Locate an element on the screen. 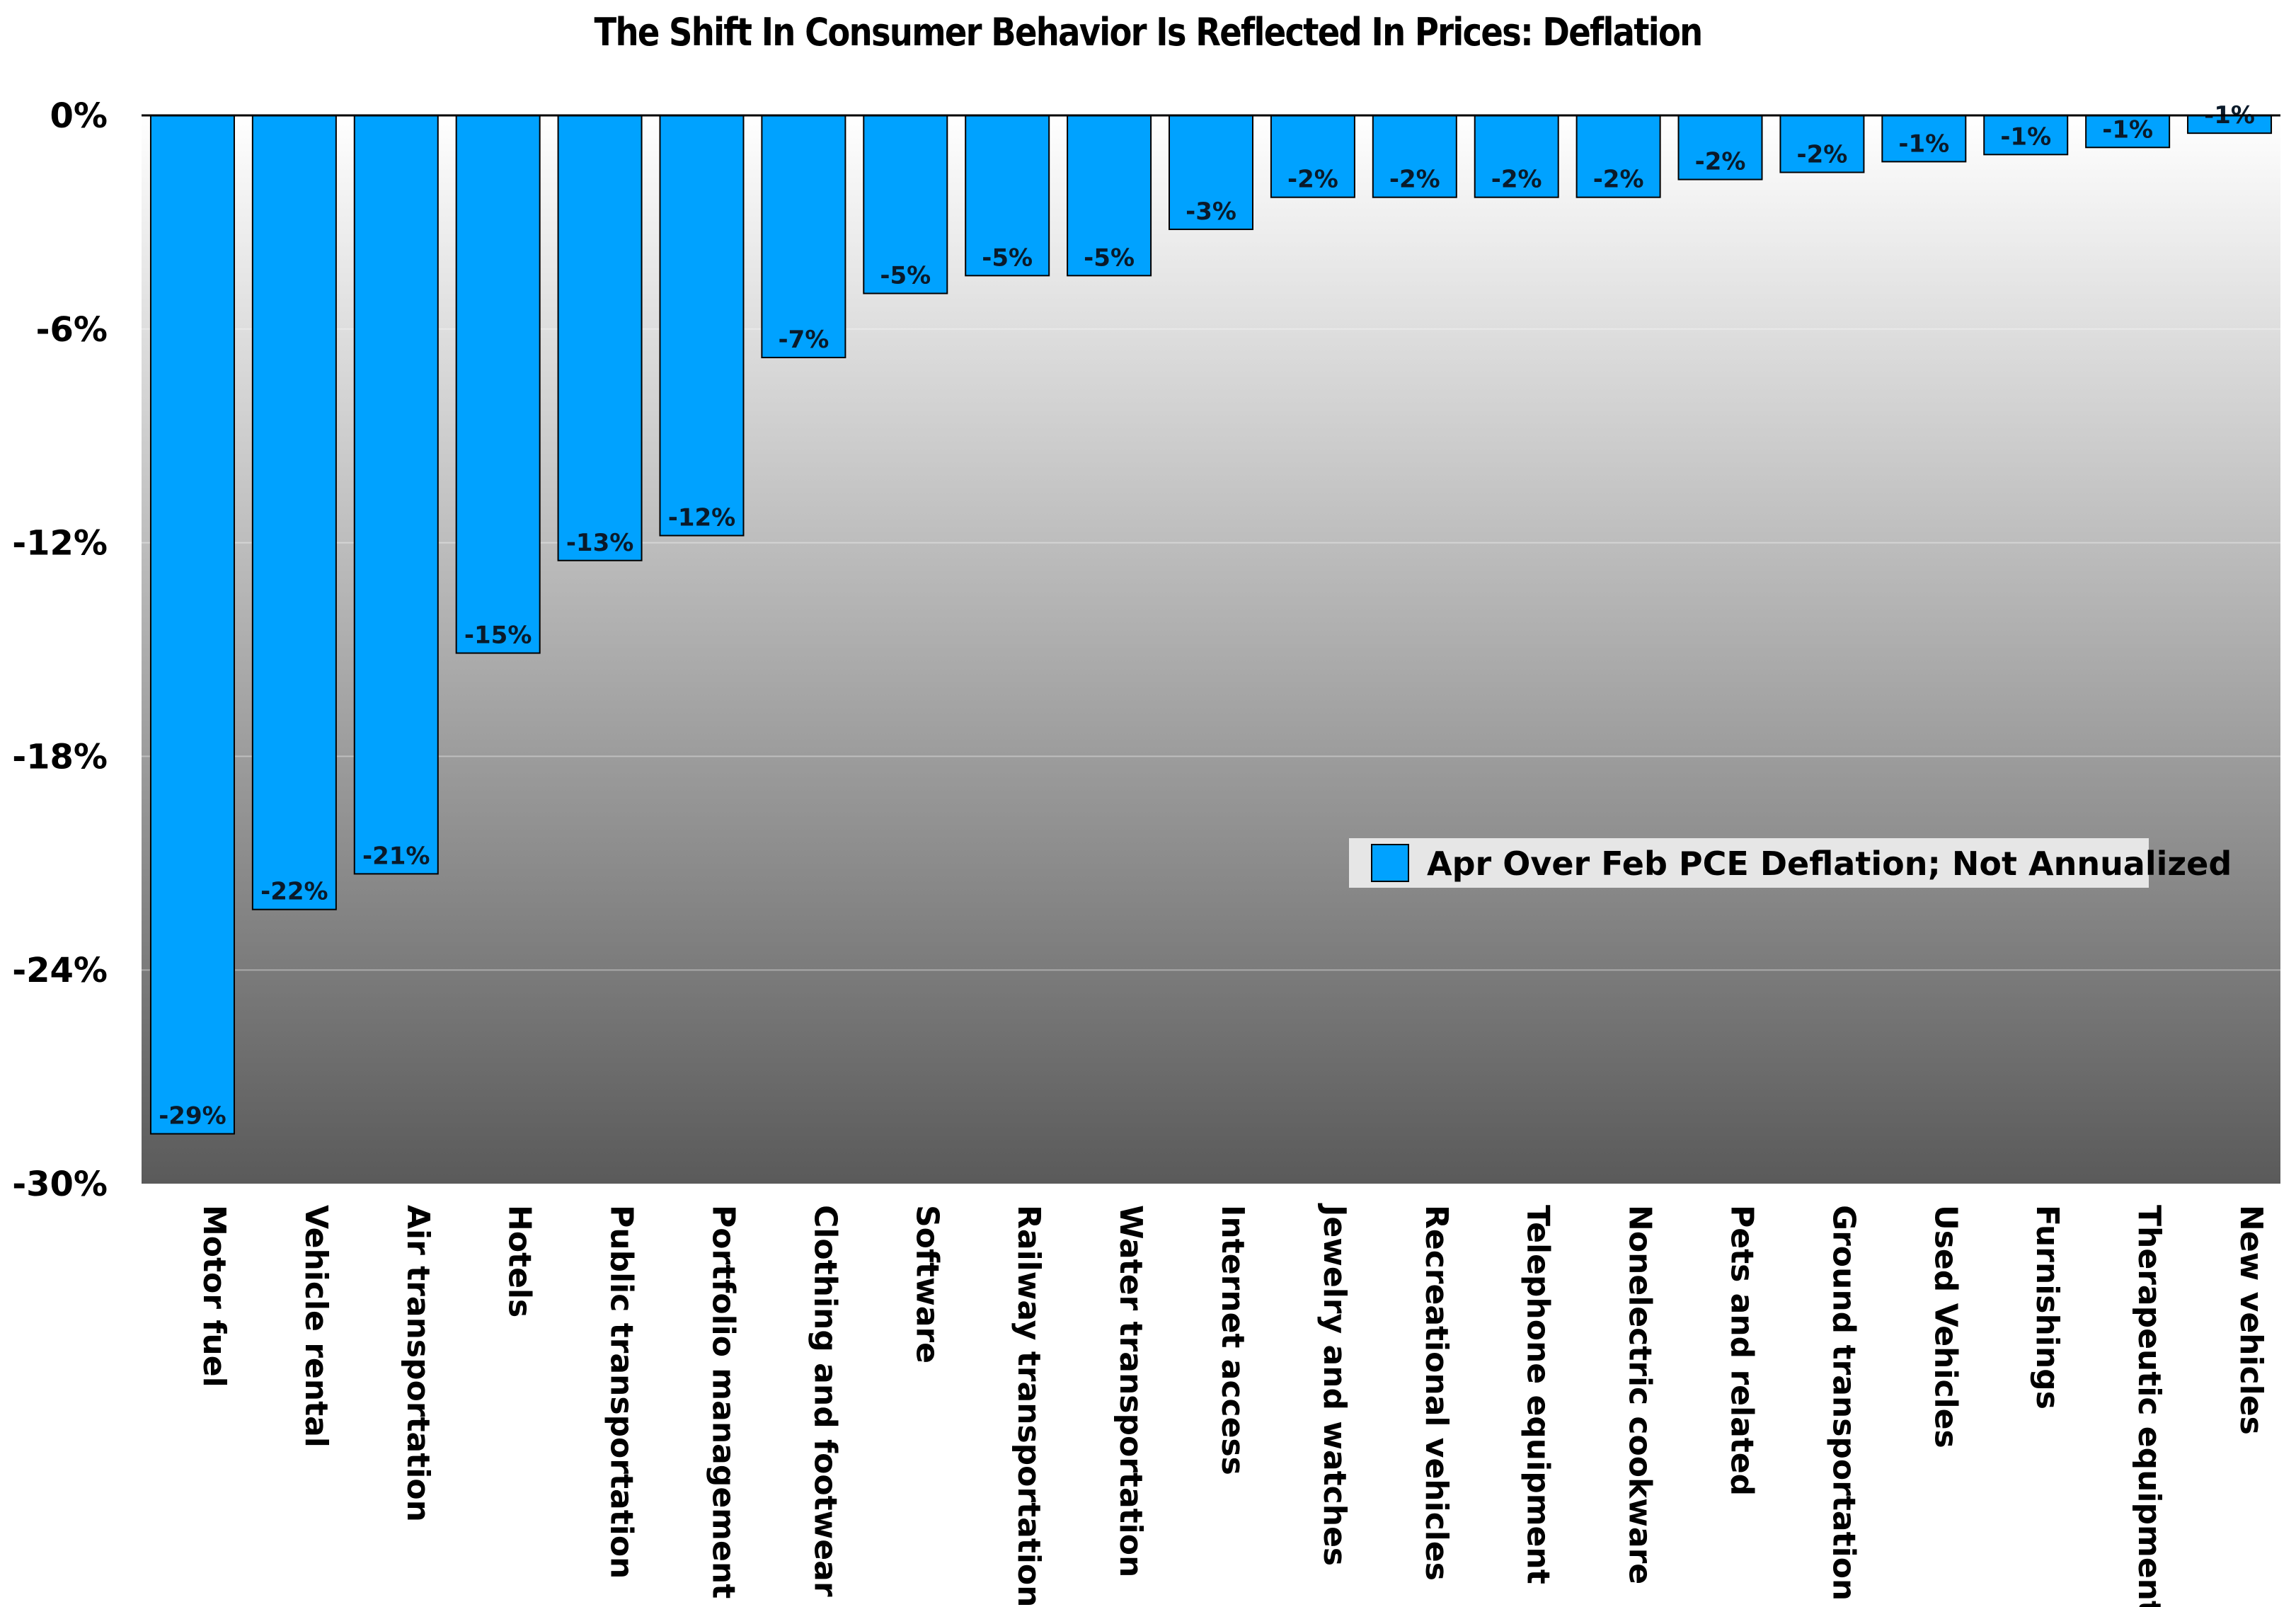 This screenshot has width=2296, height=1607. legend-swatch is located at coordinates (1390, 863).